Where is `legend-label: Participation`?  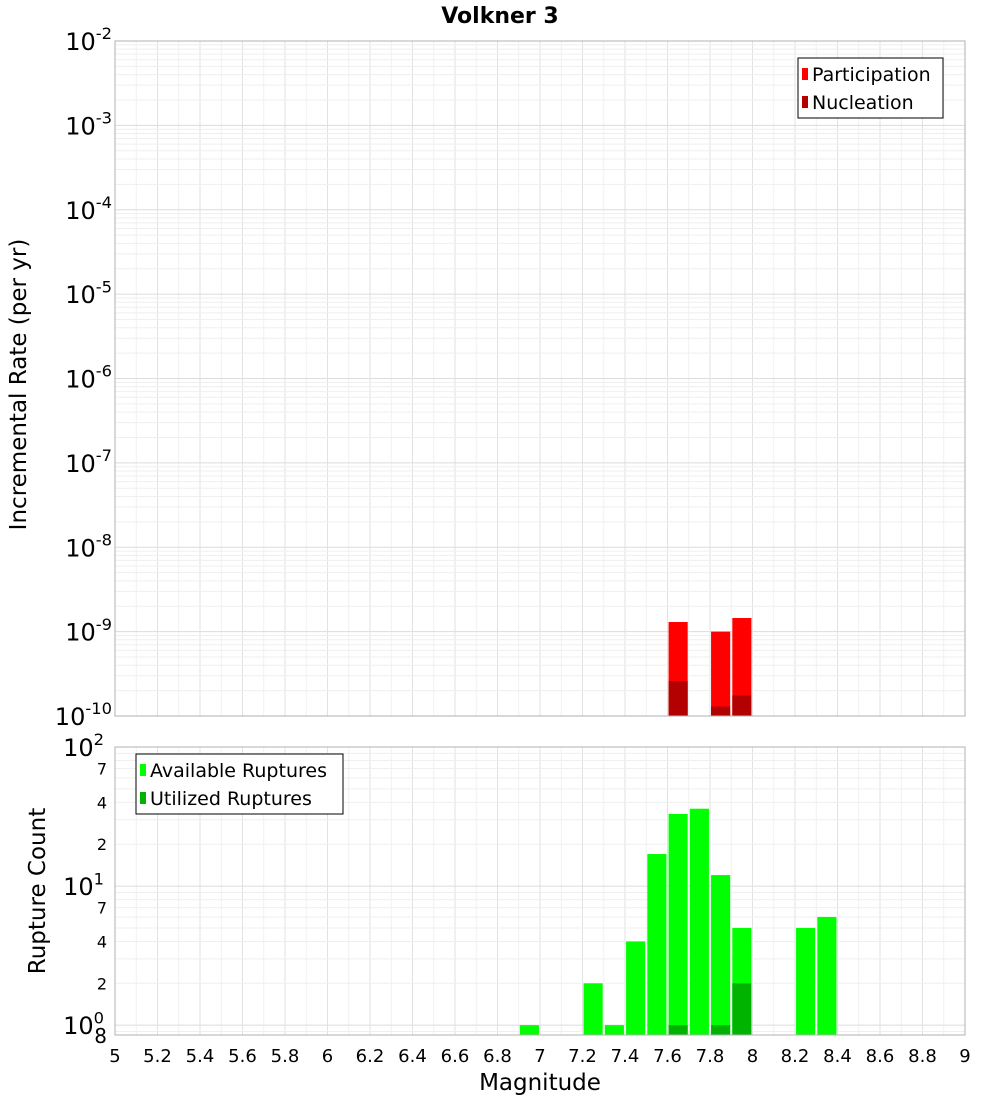
legend-label: Participation is located at coordinates (871, 75).